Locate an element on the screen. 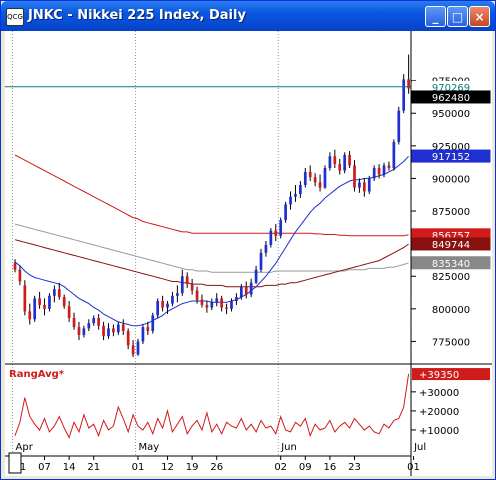  y-tick-label: 875000 is located at coordinates (451, 212).